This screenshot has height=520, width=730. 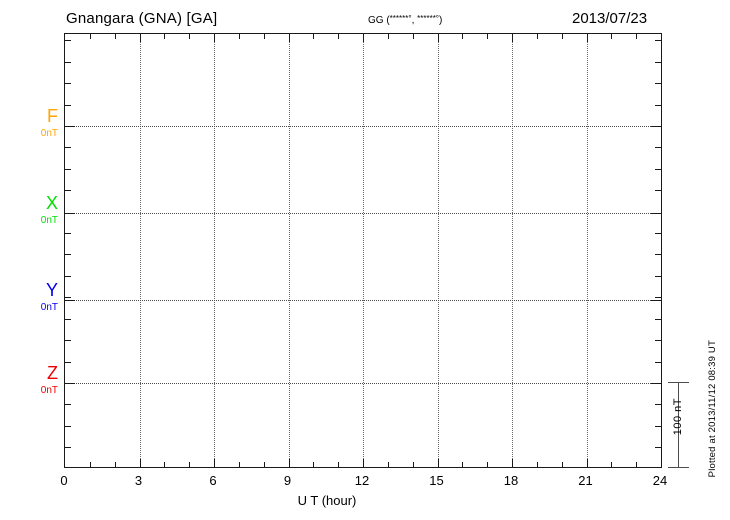 I want to click on baseline-gridline-z, so click(x=363, y=383).